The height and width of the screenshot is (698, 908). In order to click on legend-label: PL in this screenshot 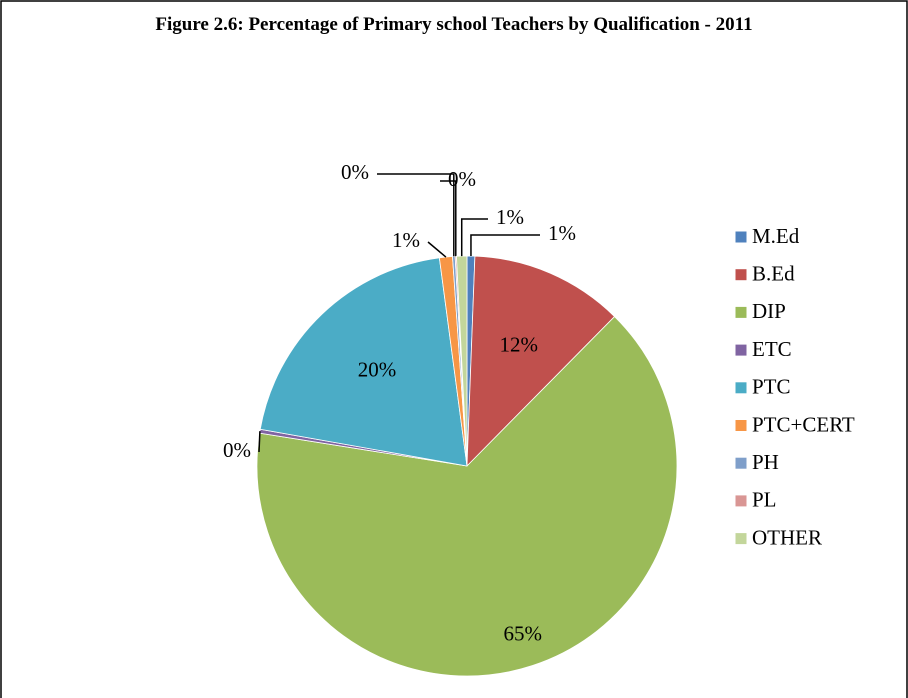, I will do `click(764, 500)`.